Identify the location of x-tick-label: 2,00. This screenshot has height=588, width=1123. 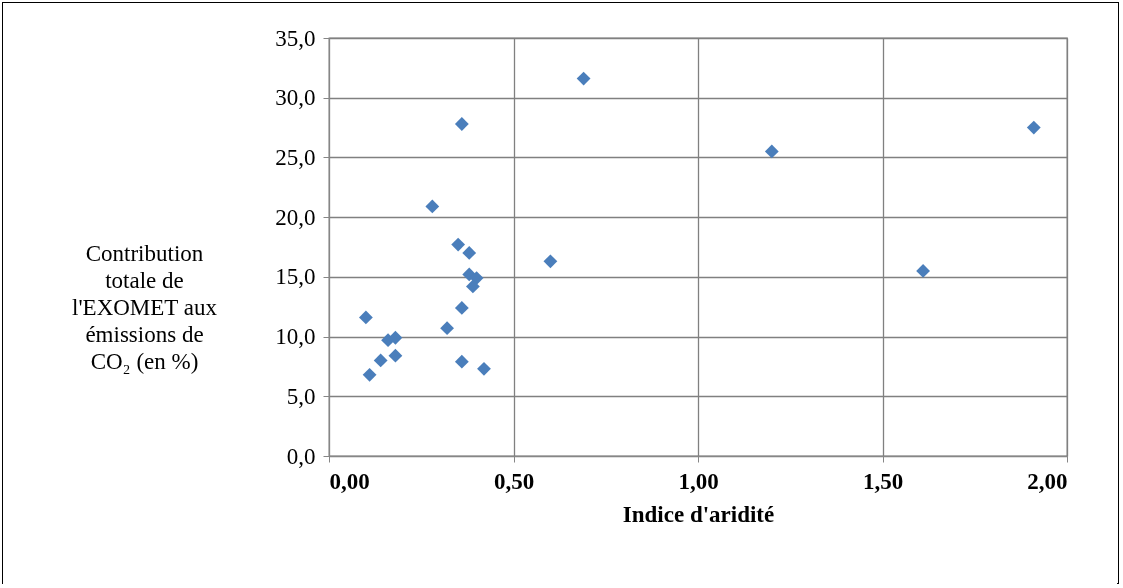
(1047, 481).